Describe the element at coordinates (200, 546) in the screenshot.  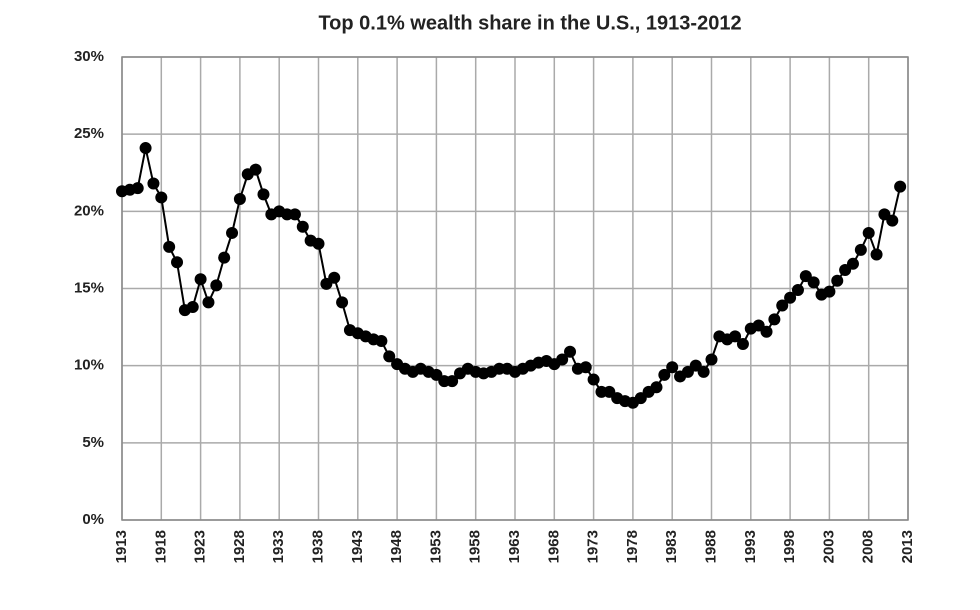
I see `x-tick-label: 1923` at that location.